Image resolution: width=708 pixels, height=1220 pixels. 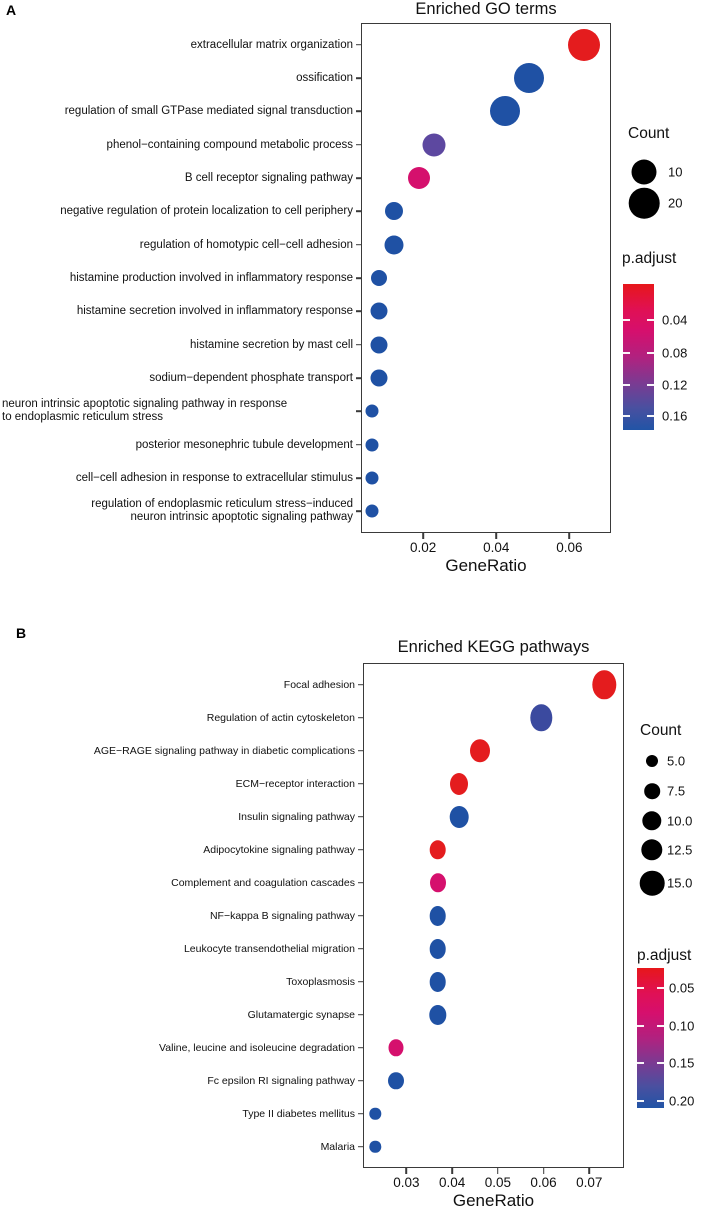 I want to click on term-label: Leukocyte transendothelial migration, so click(x=269, y=948).